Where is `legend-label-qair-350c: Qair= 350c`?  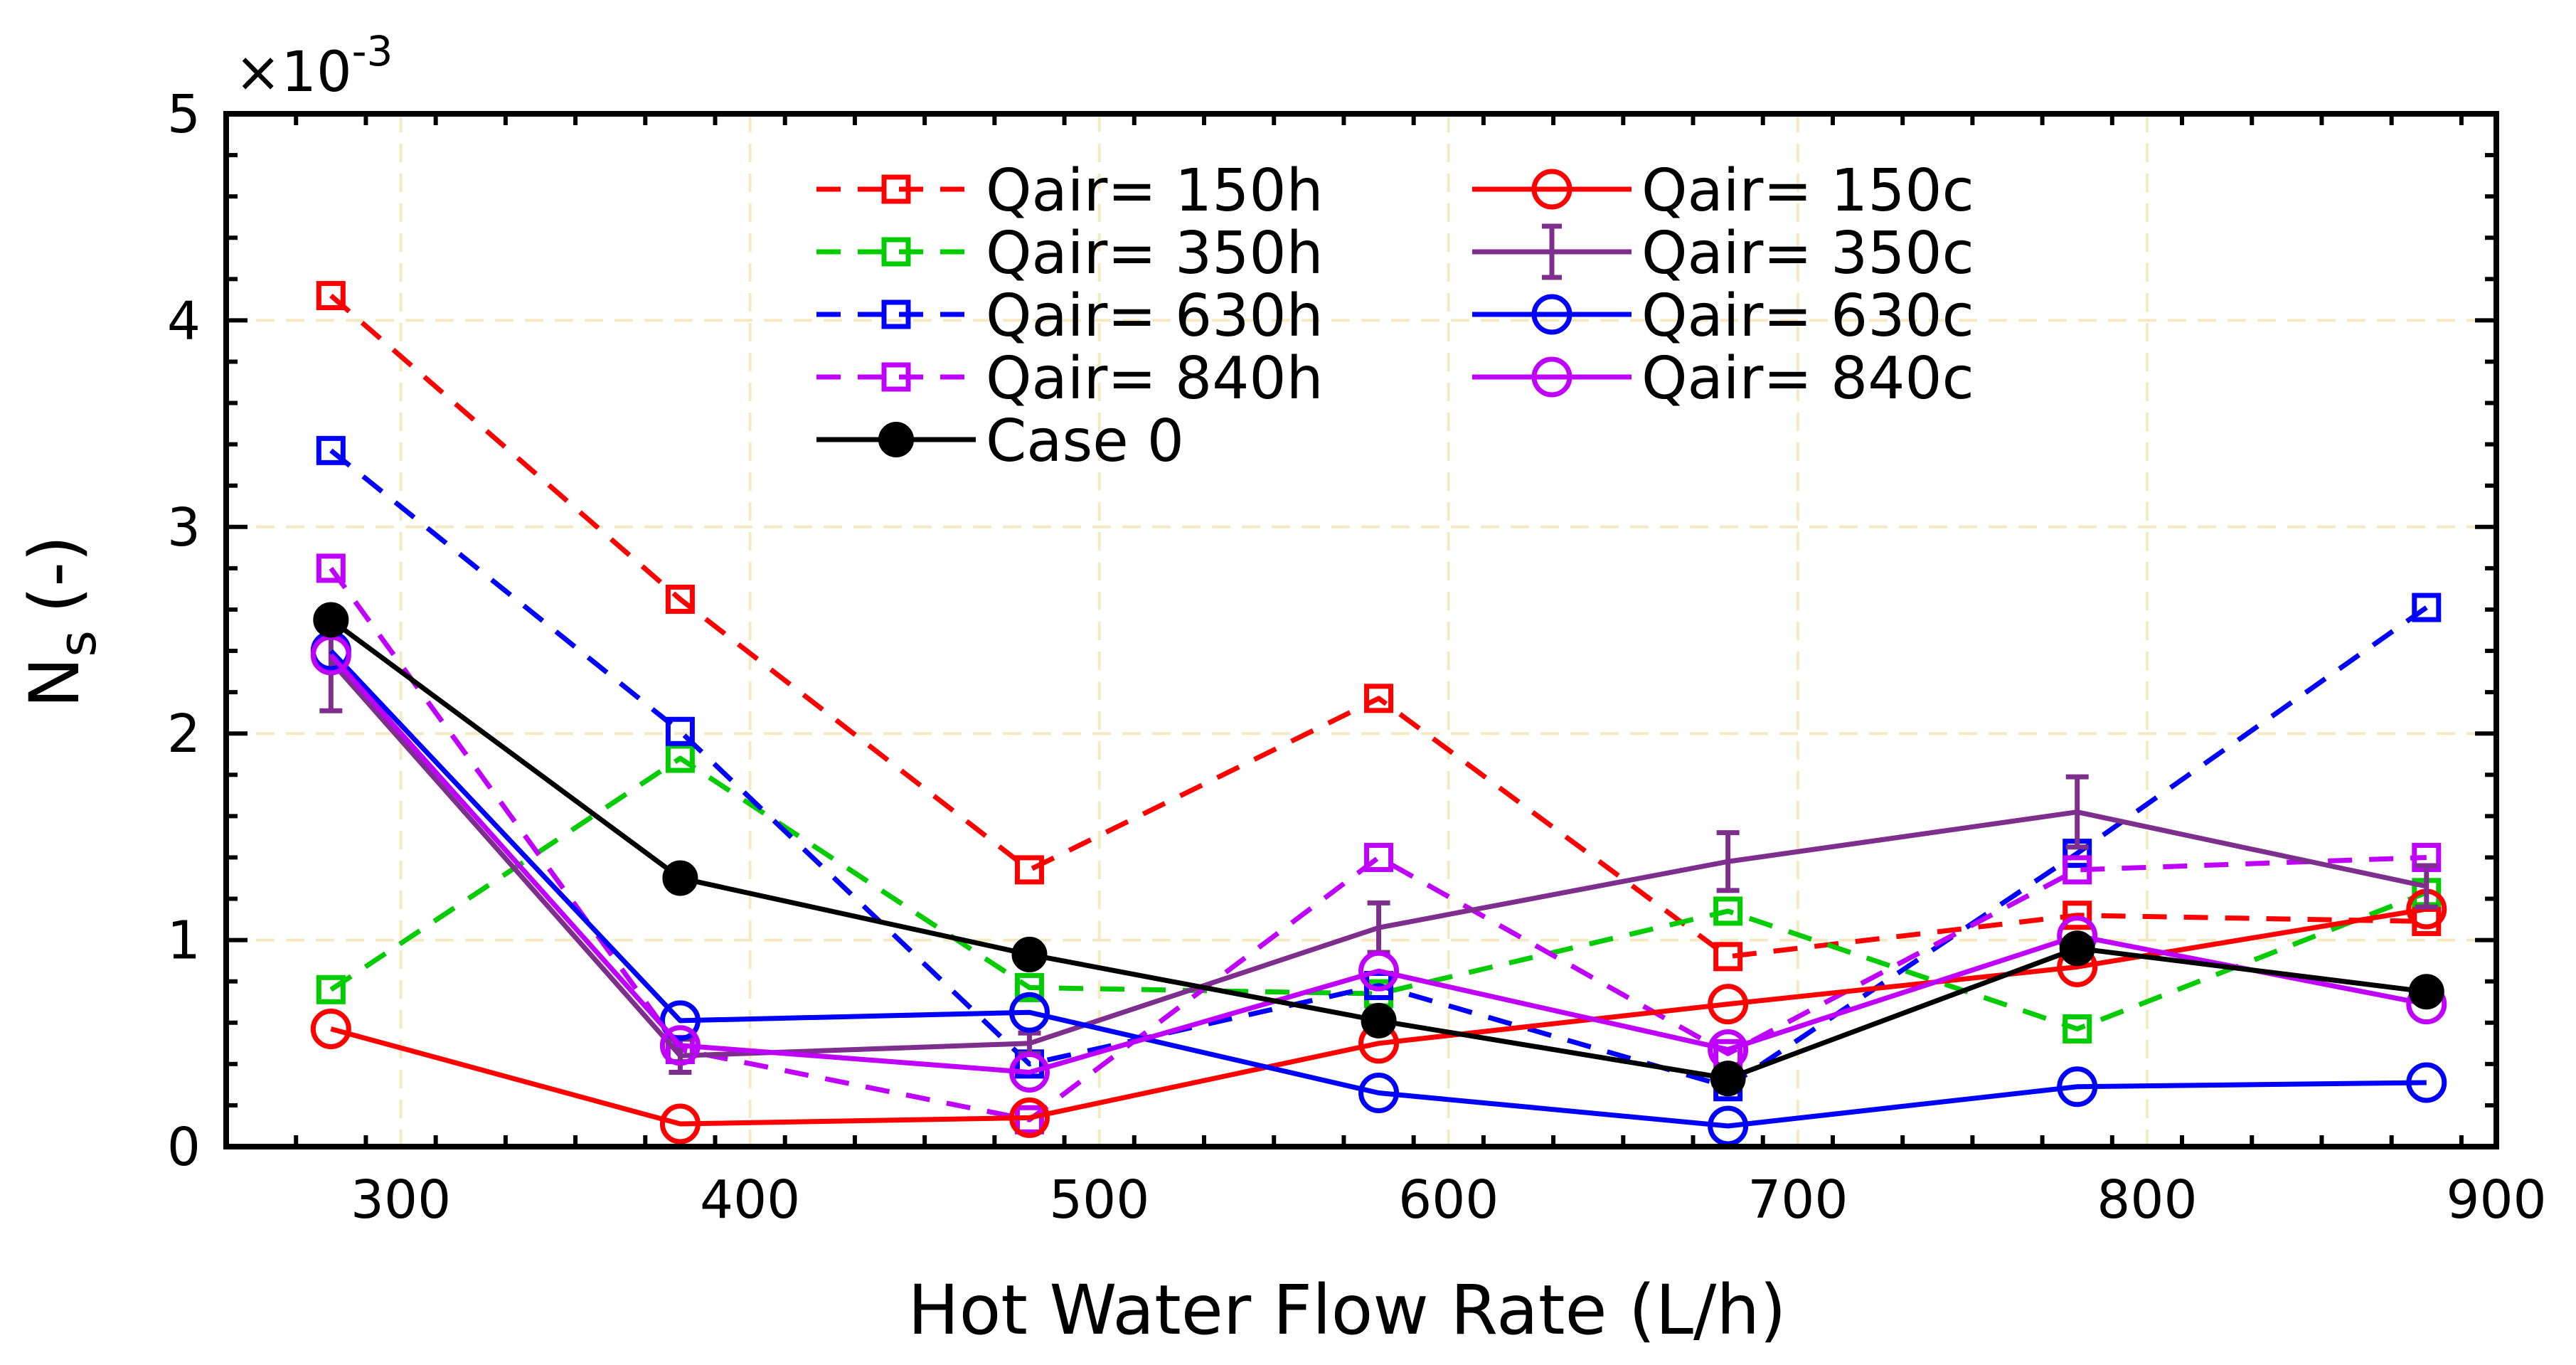
legend-label-qair-350c: Qair= 350c is located at coordinates (1807, 253).